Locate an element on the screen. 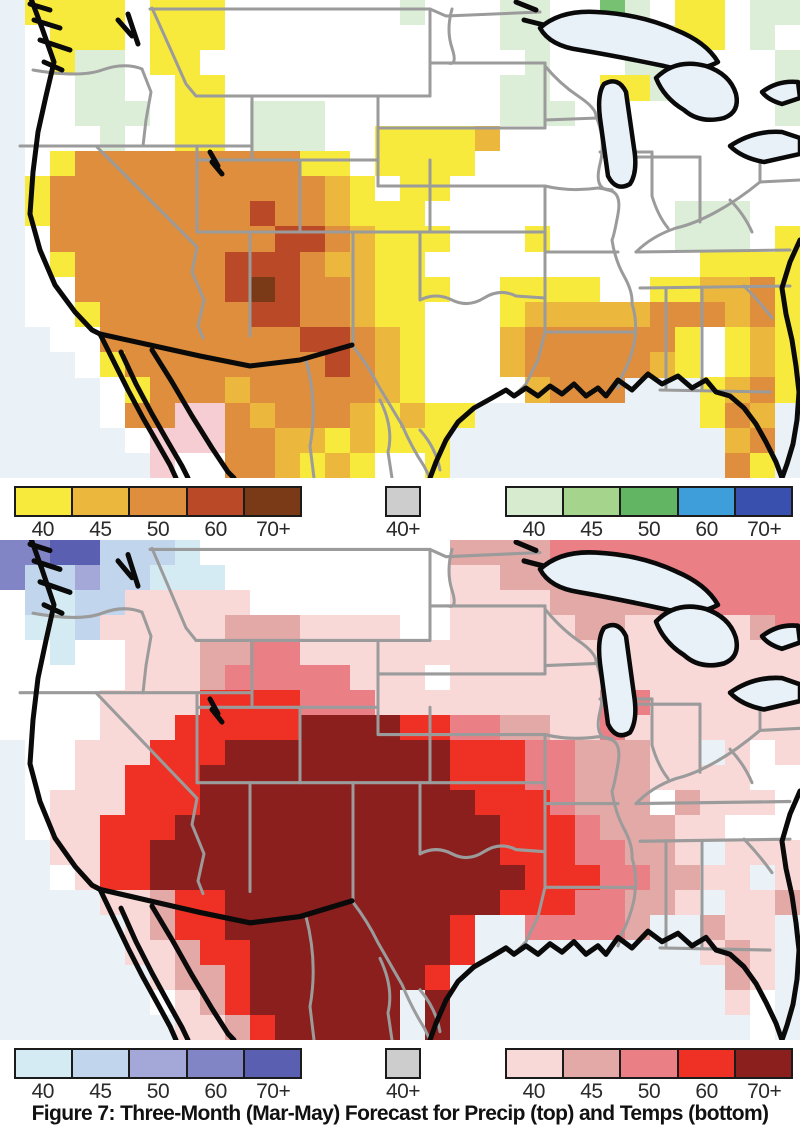 This screenshot has height=1130, width=800. legend-labels: 40 45 50 60 70+ is located at coordinates (649, 530).